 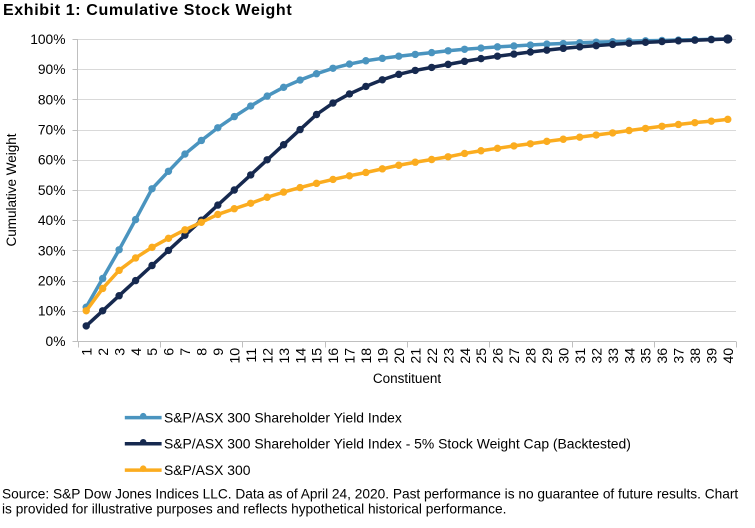 What do you see at coordinates (647, 356) in the screenshot?
I see `svg-text: 35` at bounding box center [647, 356].